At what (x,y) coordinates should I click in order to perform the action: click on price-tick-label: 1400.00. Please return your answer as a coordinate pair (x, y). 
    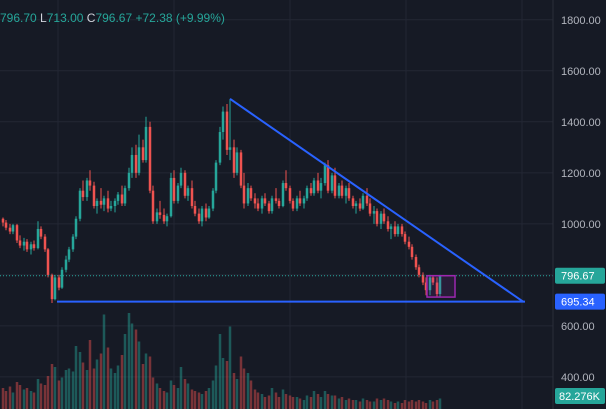
    Looking at the image, I should click on (581, 123).